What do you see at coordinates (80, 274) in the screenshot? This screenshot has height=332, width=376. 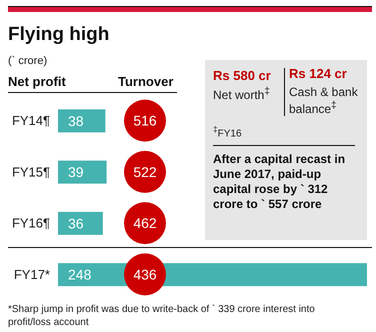 I see `data-label: 248` at bounding box center [80, 274].